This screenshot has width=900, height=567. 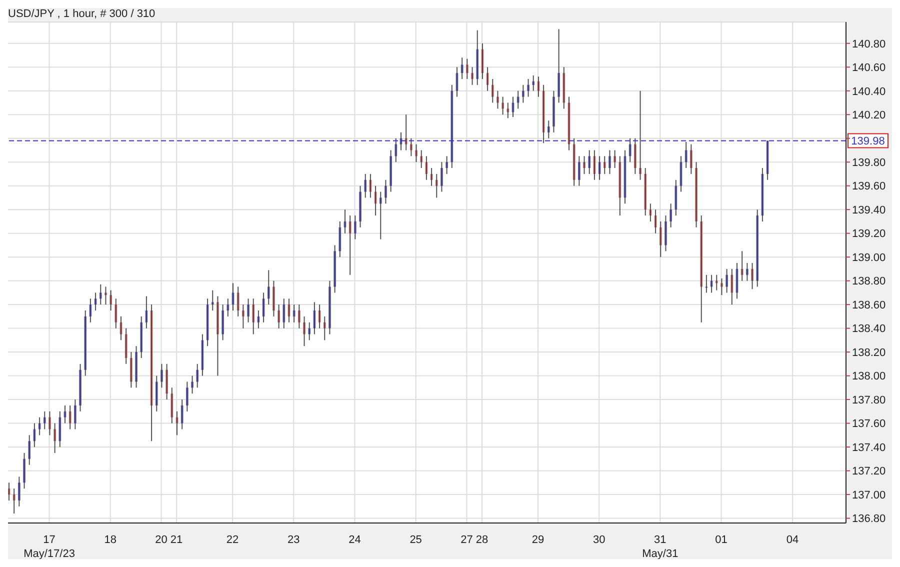 What do you see at coordinates (869, 68) in the screenshot?
I see `y-tick-label: 140.60` at bounding box center [869, 68].